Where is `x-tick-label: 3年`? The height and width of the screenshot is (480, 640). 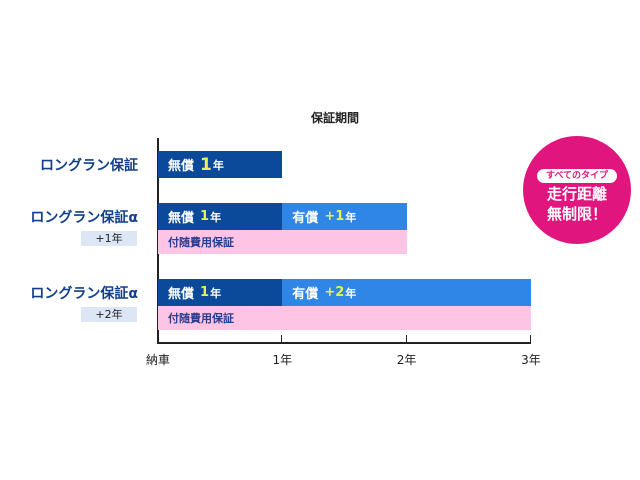
x-tick-label: 3年 is located at coordinates (531, 360).